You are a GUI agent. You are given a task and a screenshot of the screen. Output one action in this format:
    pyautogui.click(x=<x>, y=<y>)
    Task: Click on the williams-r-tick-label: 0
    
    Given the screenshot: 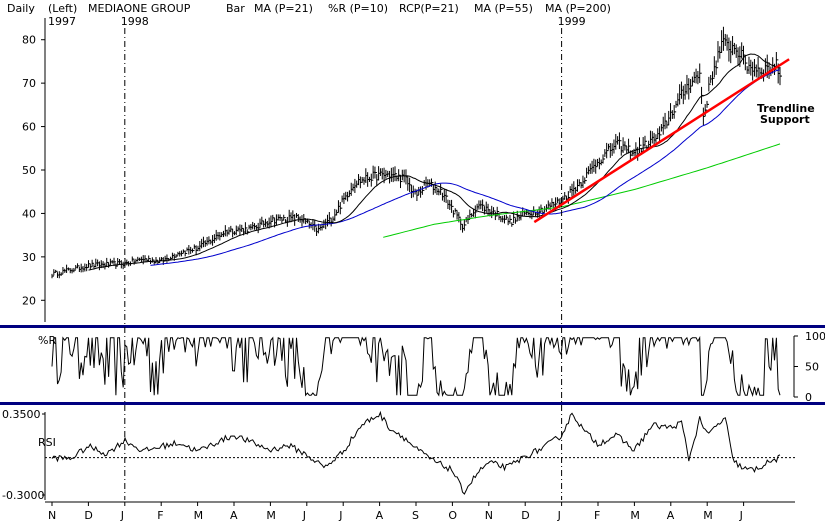 What is the action you would take?
    pyautogui.click(x=808, y=397)
    